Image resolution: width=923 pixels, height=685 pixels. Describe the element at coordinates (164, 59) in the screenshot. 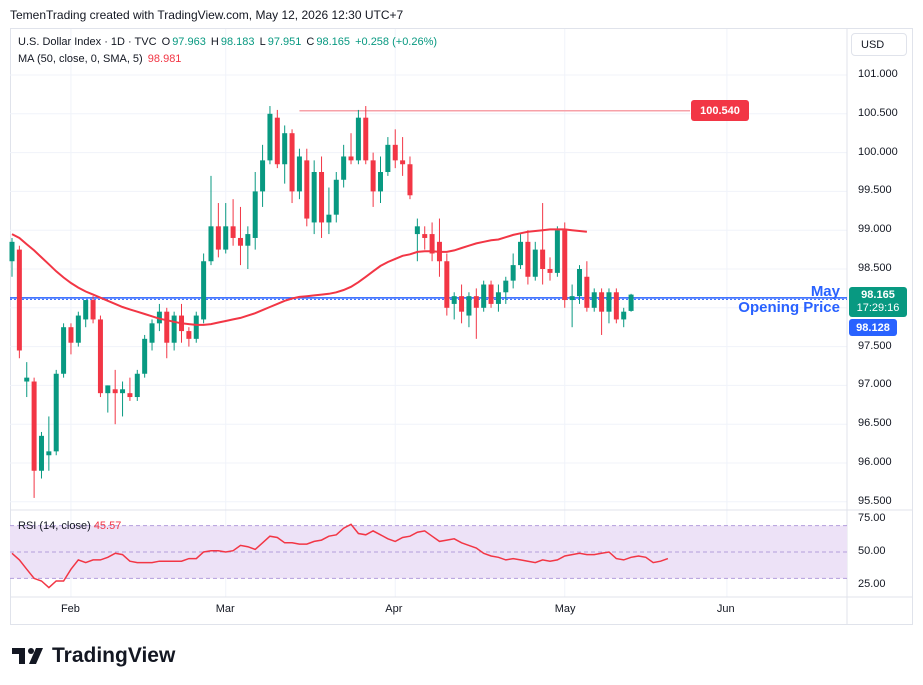

I see `ma-value: 98.981` at that location.